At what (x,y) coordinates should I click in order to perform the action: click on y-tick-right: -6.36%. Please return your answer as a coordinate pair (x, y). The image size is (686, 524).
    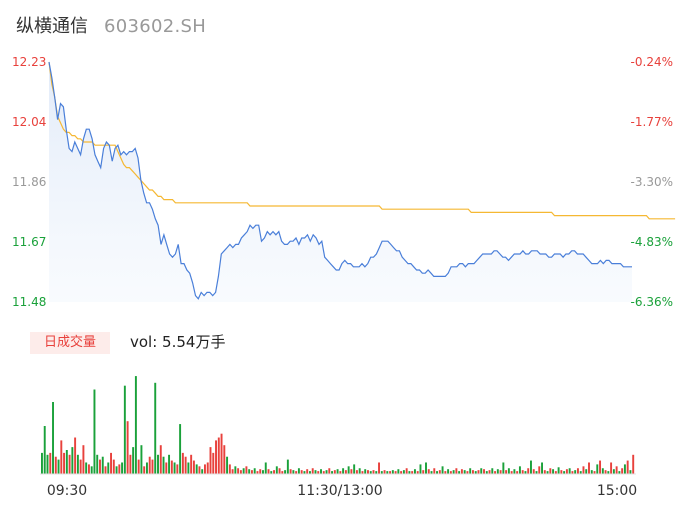
    Looking at the image, I should click on (652, 302).